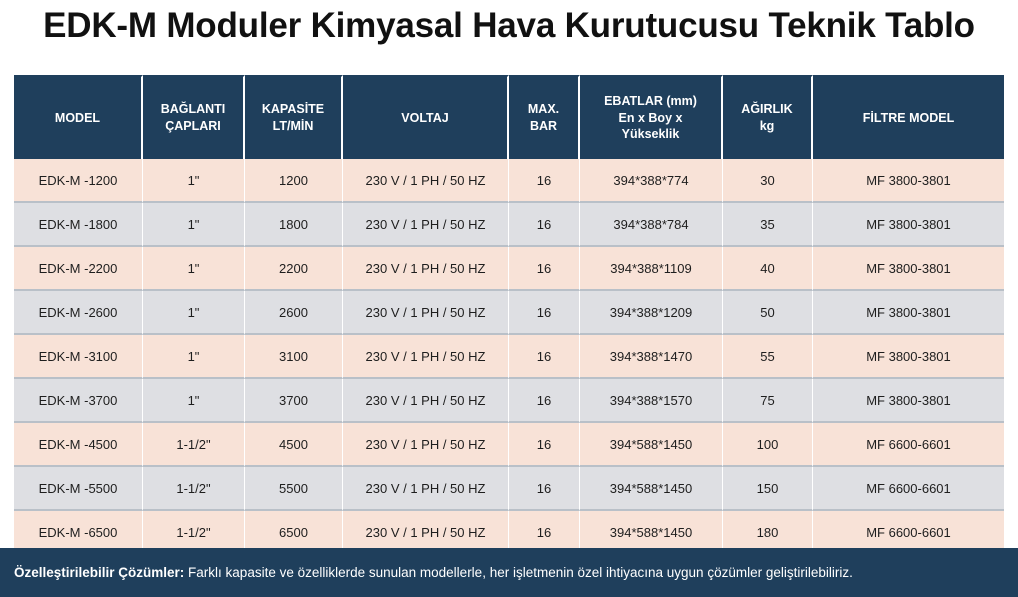 Image resolution: width=1018 pixels, height=597 pixels. Describe the element at coordinates (768, 489) in the screenshot. I see `cell-weight: 150` at that location.